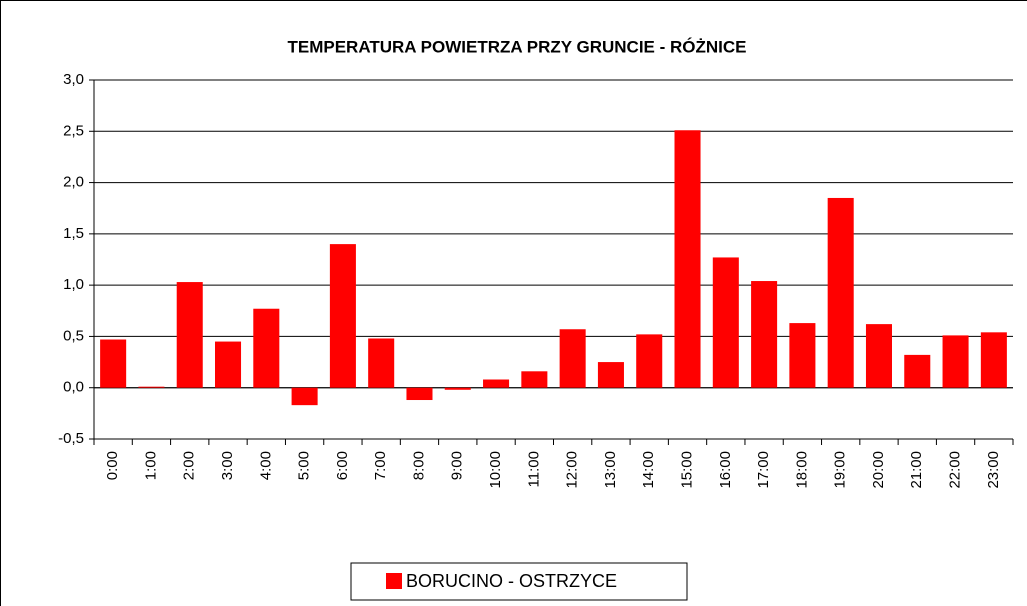 Image resolution: width=1027 pixels, height=606 pixels. I want to click on x-tick-label: 9:00, so click(457, 465).